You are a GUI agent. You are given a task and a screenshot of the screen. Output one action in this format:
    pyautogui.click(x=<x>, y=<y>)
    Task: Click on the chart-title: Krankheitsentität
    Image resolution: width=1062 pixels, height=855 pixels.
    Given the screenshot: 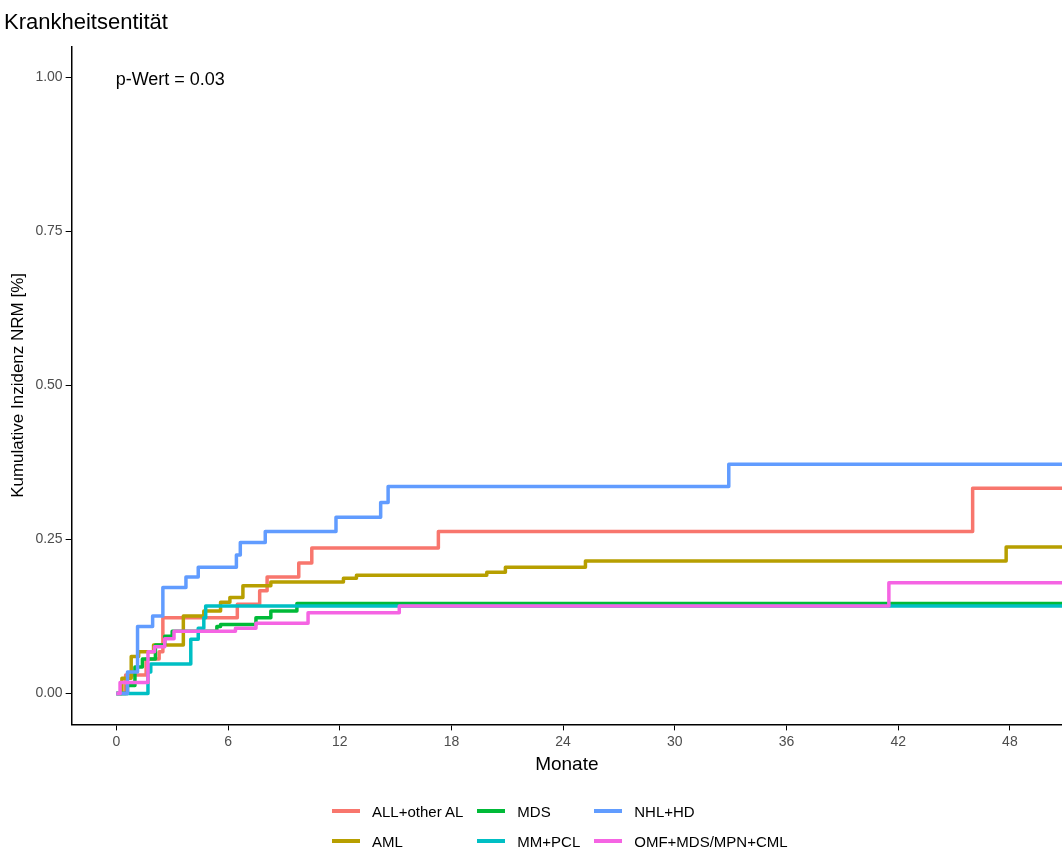 What is the action you would take?
    pyautogui.click(x=86, y=22)
    